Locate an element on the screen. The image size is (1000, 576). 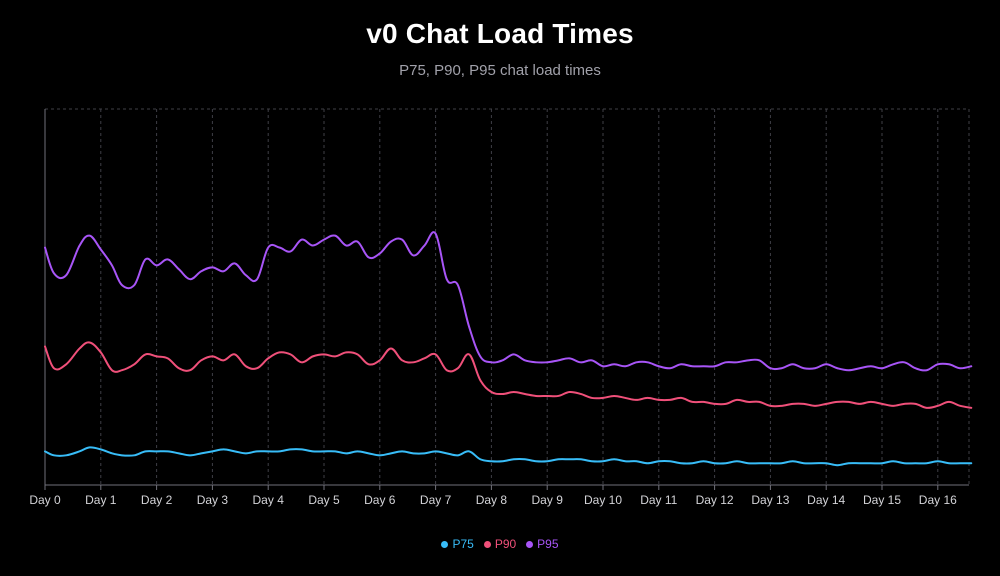
legend-item-p75: P75 is located at coordinates (457, 544).